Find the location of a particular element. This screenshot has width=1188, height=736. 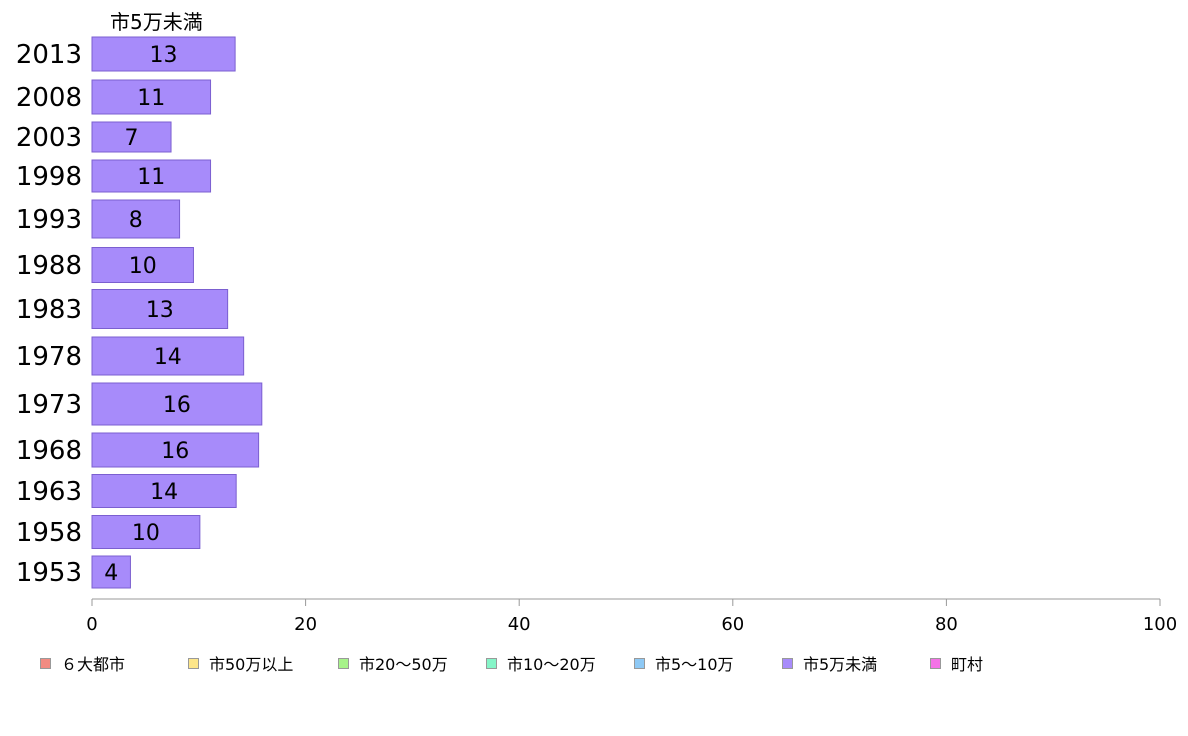

y-tick-label: 1963 is located at coordinates (49, 492).